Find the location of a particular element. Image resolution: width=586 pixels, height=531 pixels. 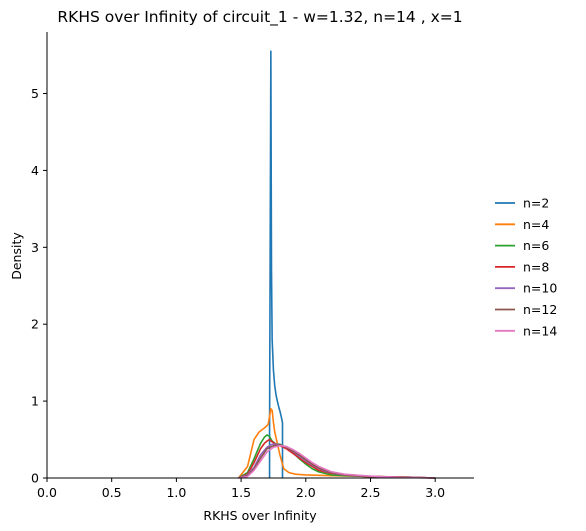

y-tick-label: 0 is located at coordinates (35, 478).